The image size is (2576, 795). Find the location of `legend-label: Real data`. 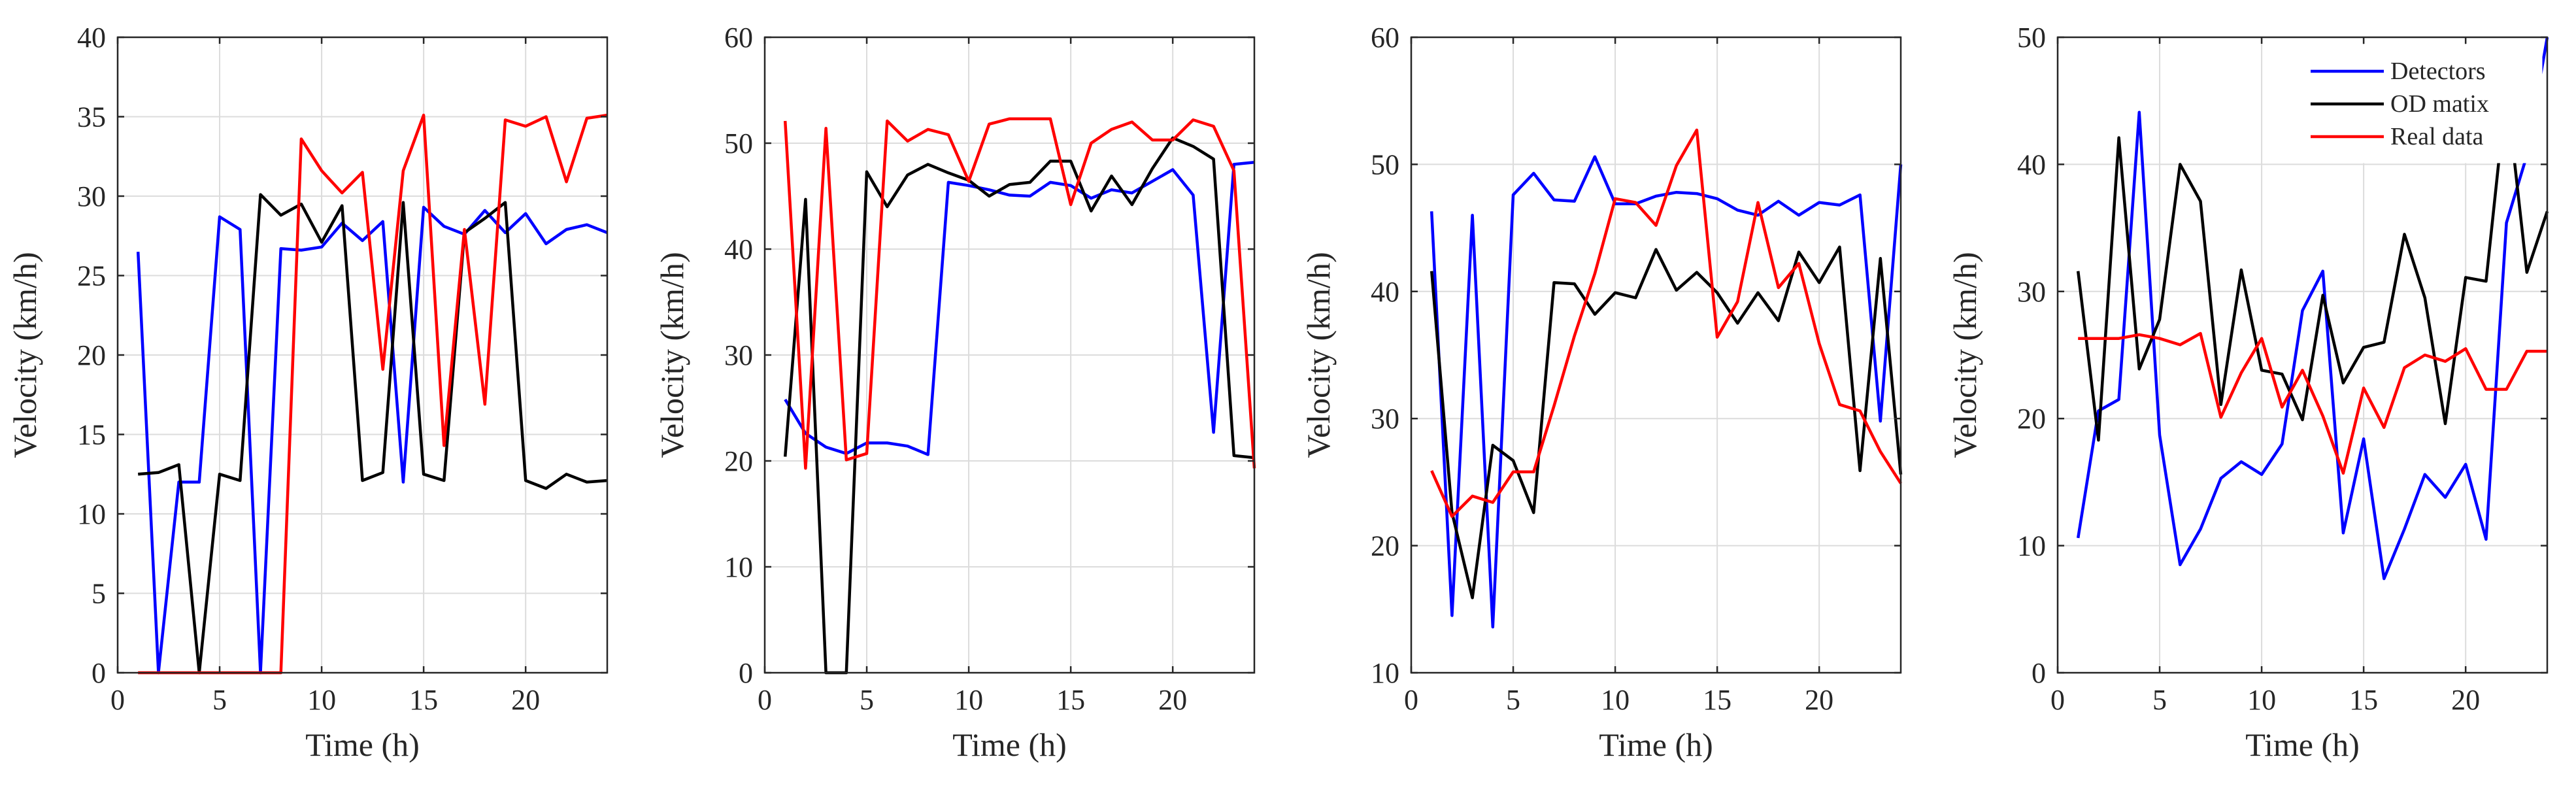

legend-label: Real data is located at coordinates (2437, 137).